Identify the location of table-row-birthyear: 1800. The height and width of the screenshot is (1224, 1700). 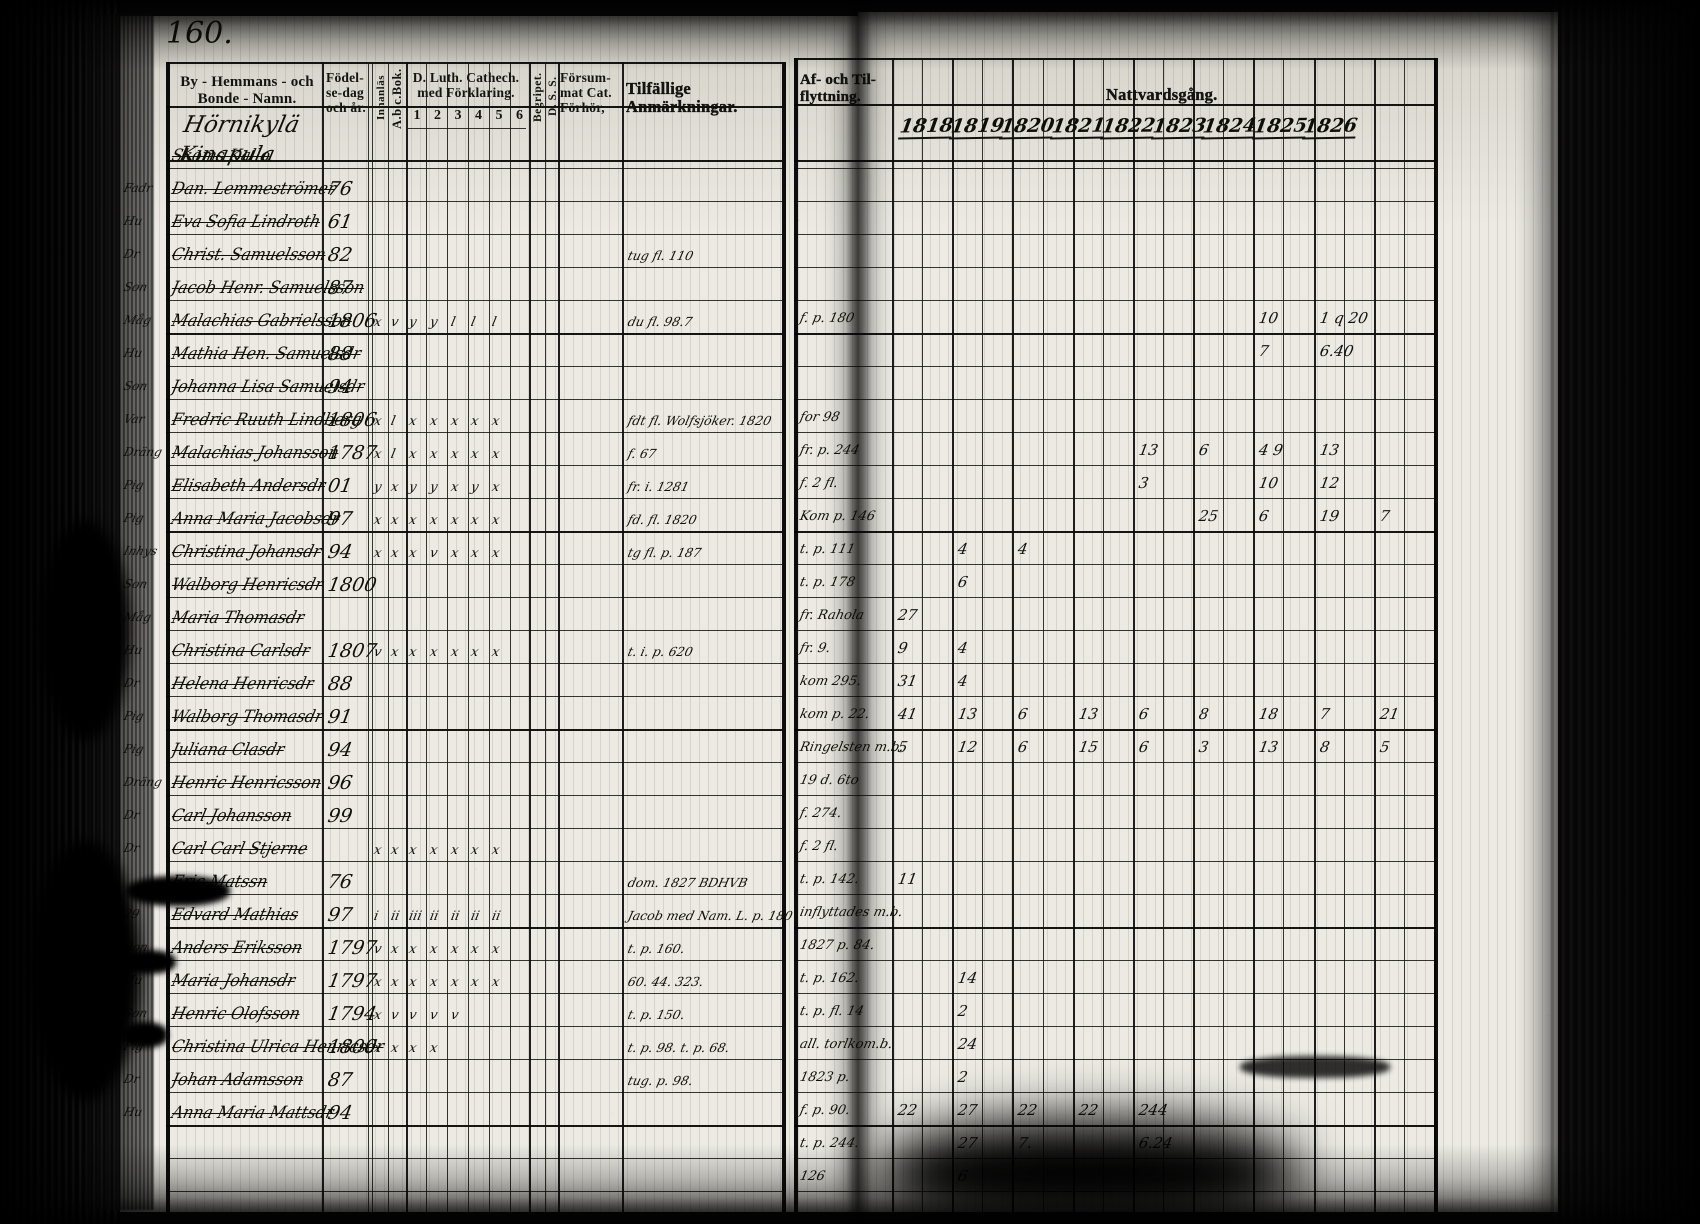
(352, 585).